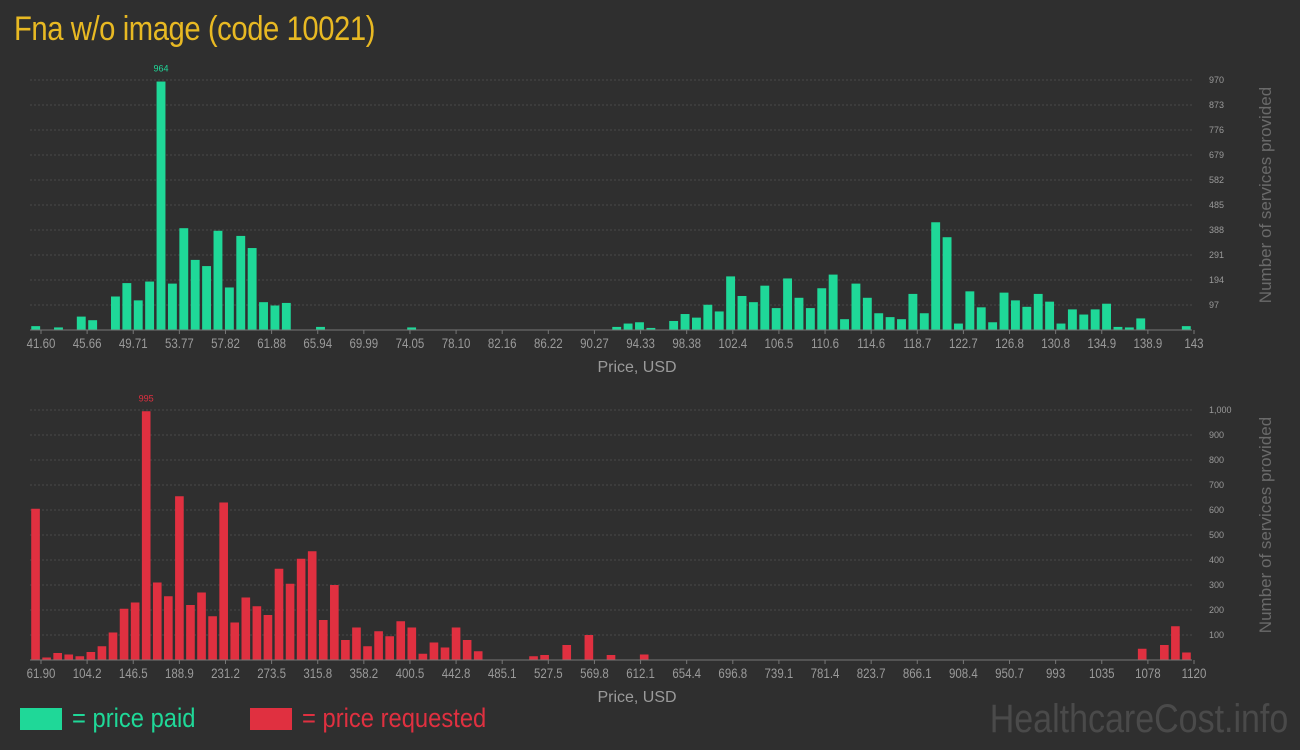  I want to click on x-tick-label: 114.6, so click(871, 343).